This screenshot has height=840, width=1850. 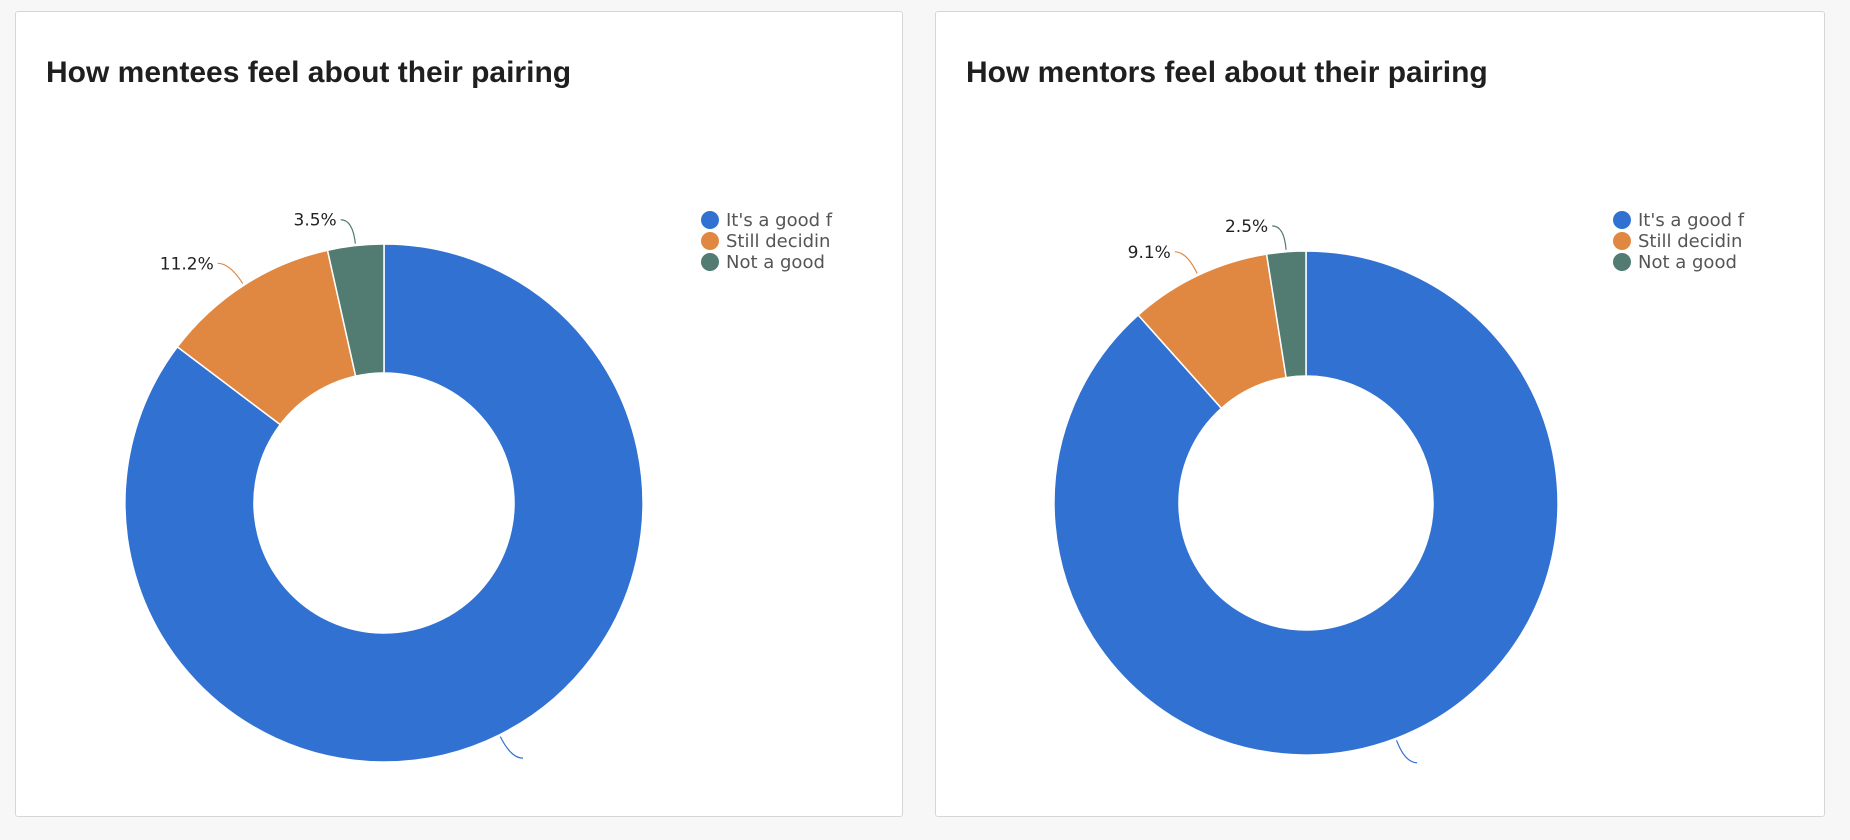 What do you see at coordinates (309, 72) in the screenshot?
I see `chart-title: How mentees feel about their pairing` at bounding box center [309, 72].